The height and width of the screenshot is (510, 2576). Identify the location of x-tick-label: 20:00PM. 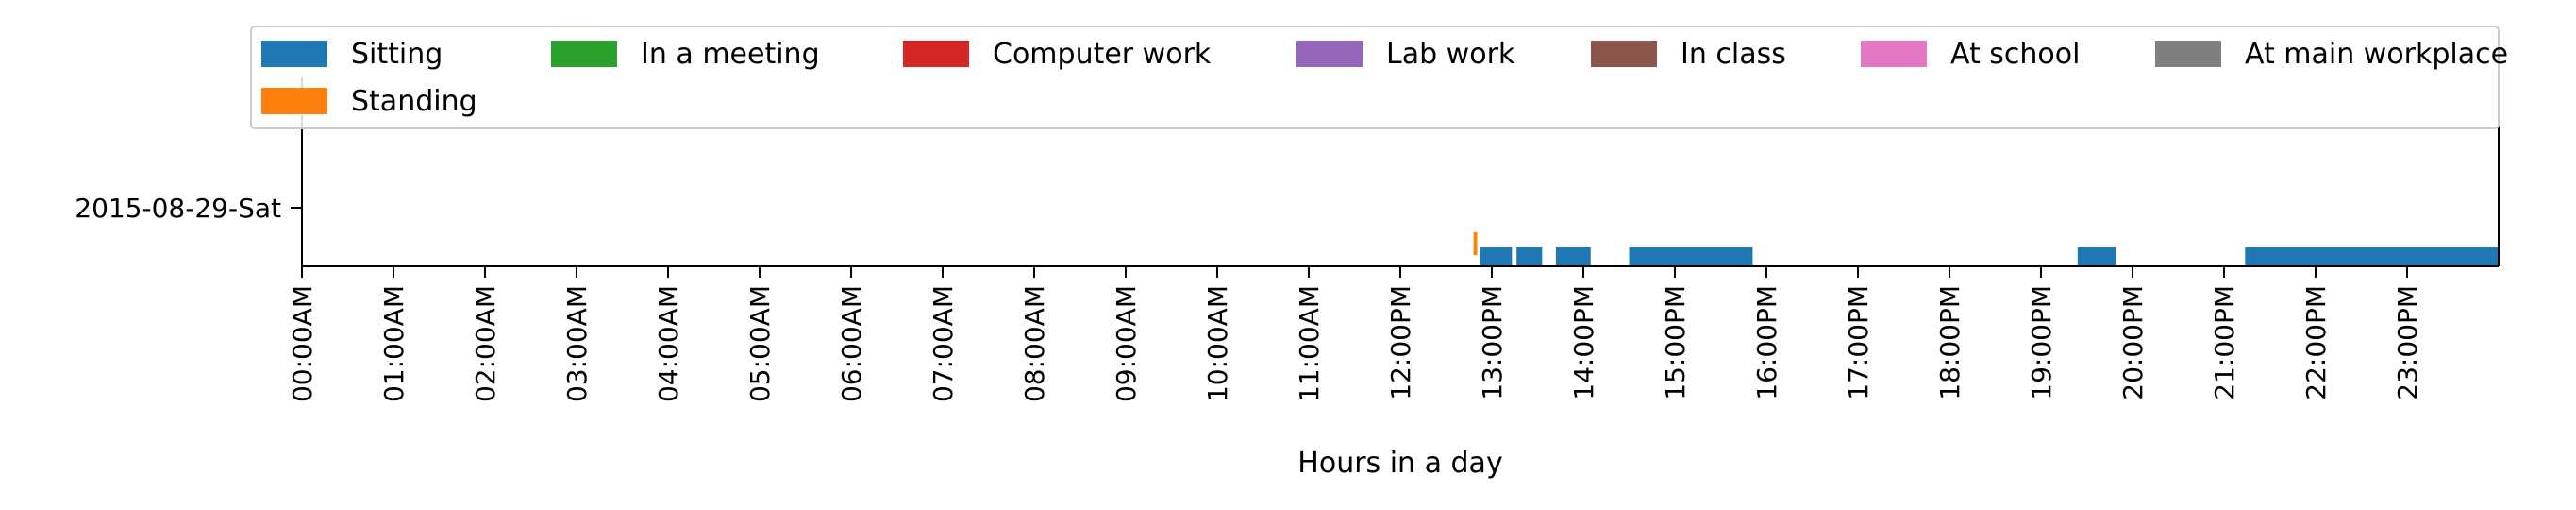
(2133, 342).